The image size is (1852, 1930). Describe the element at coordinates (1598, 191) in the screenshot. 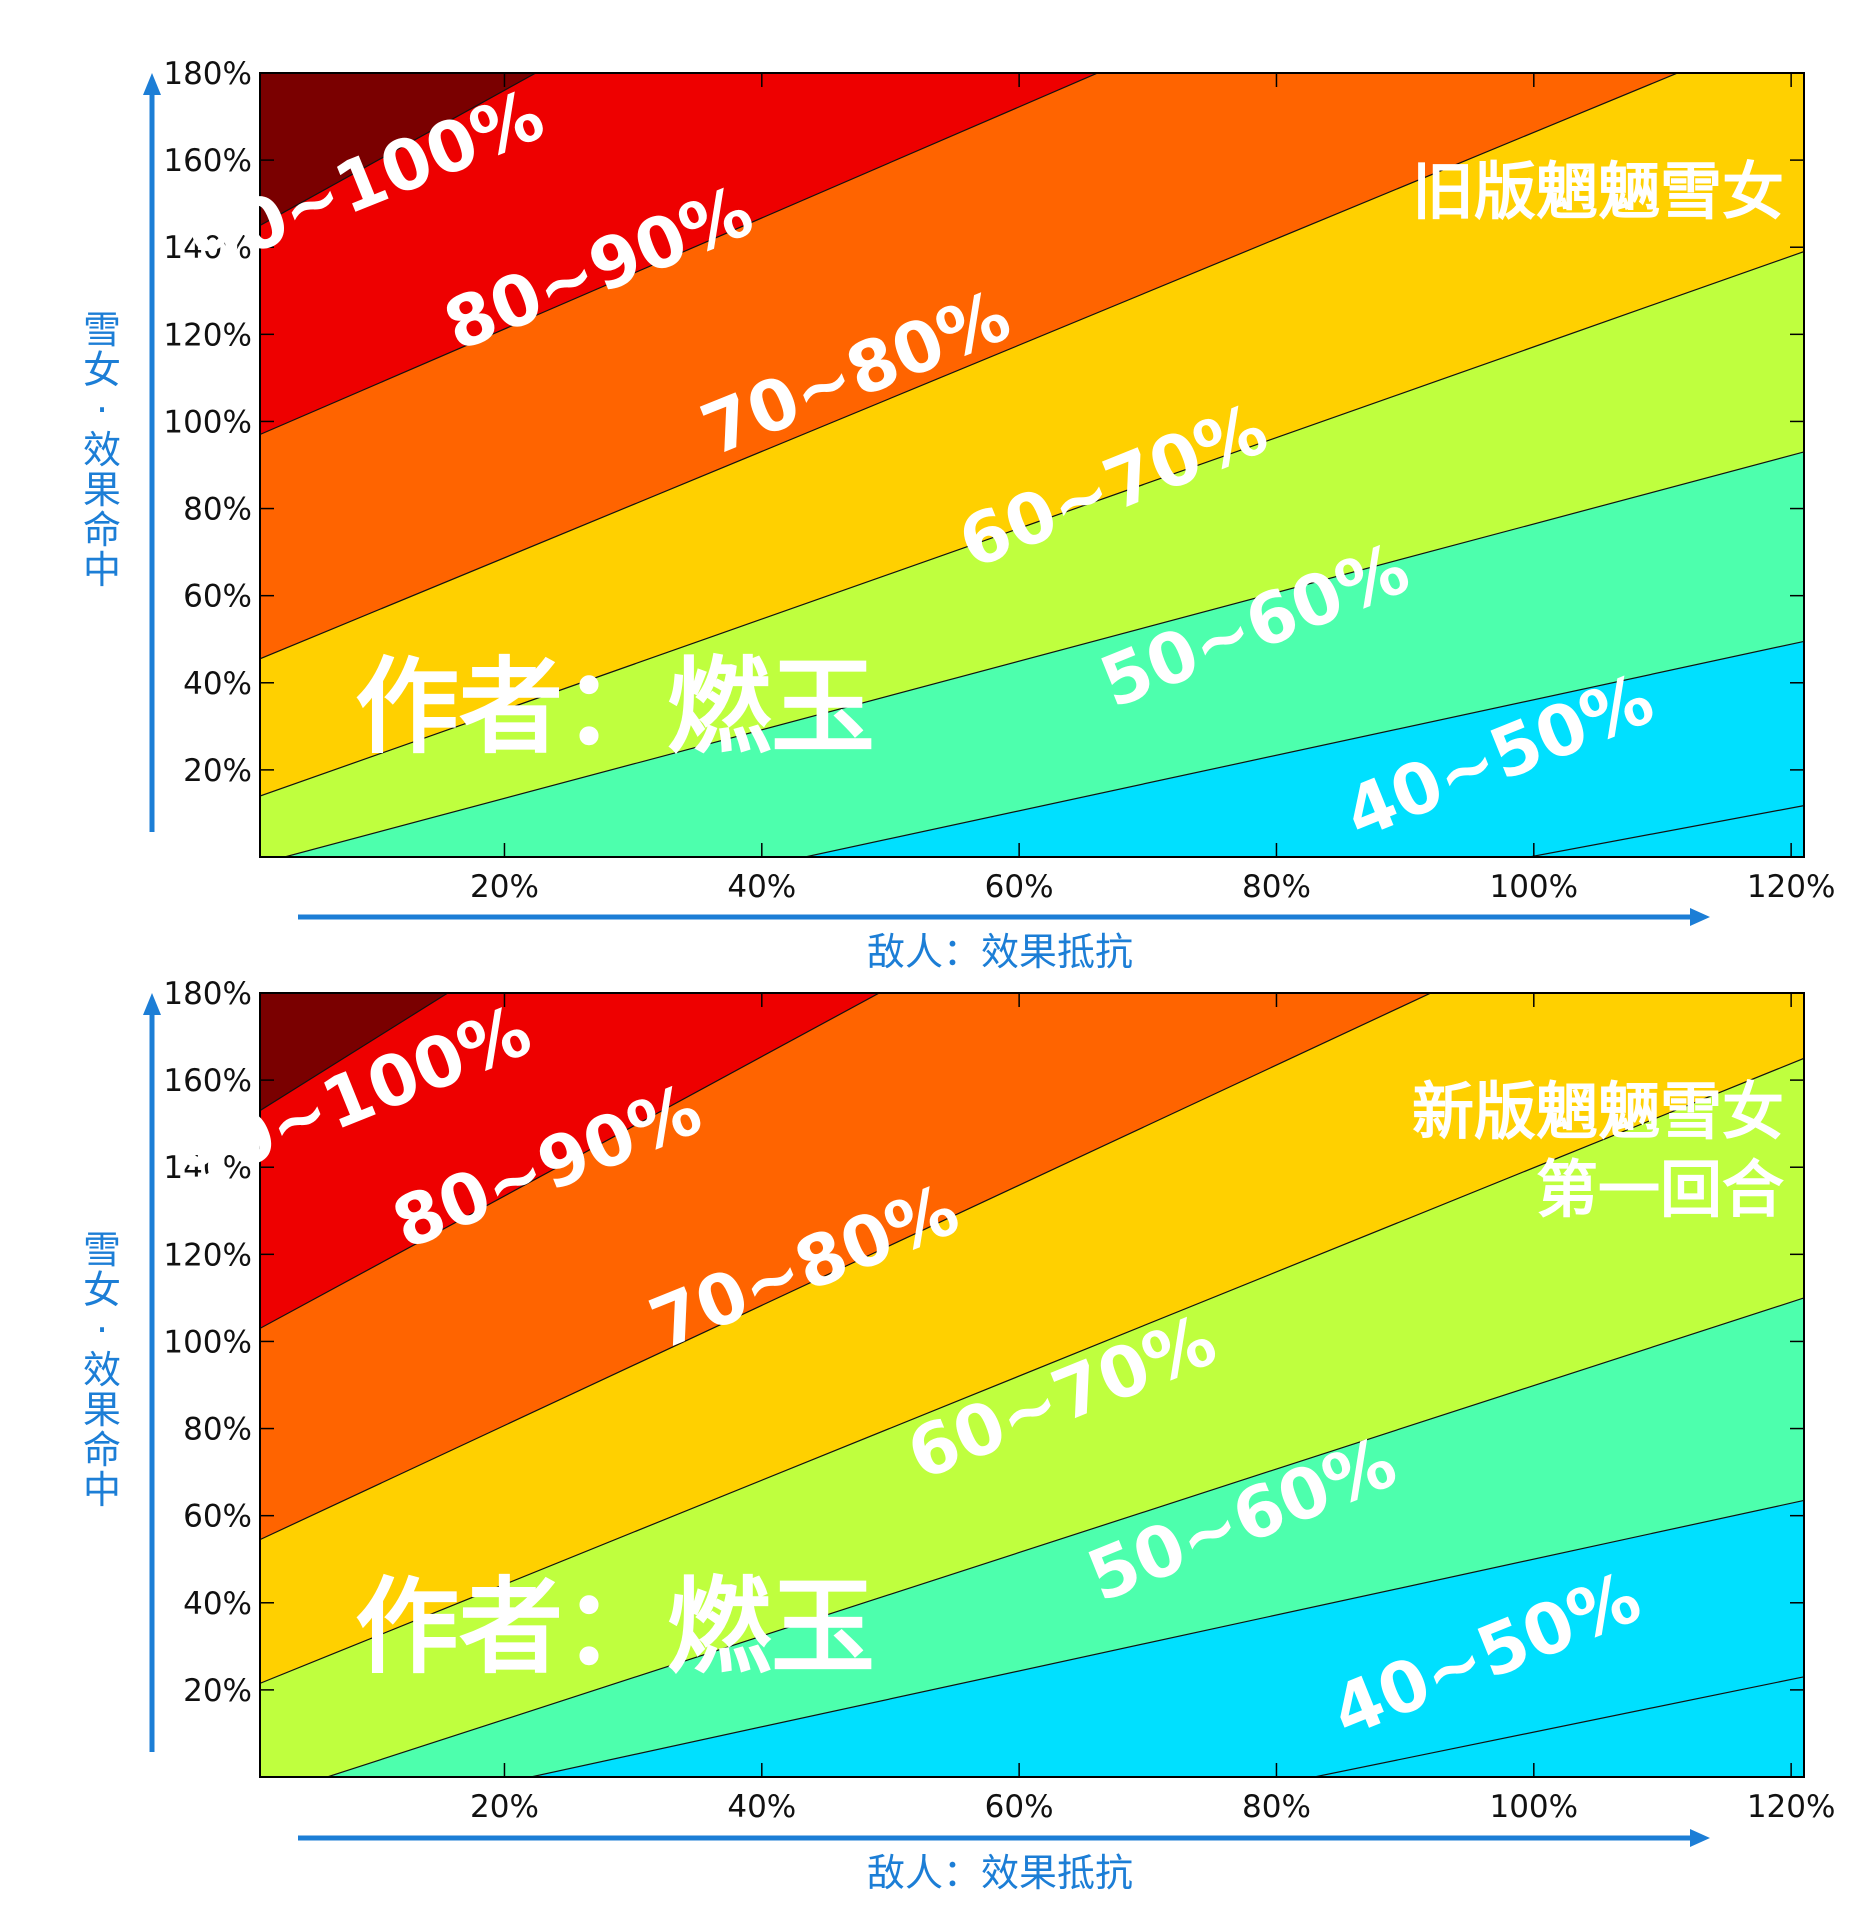

I see `panel-title-line: 旧版魍魉雪女` at that location.